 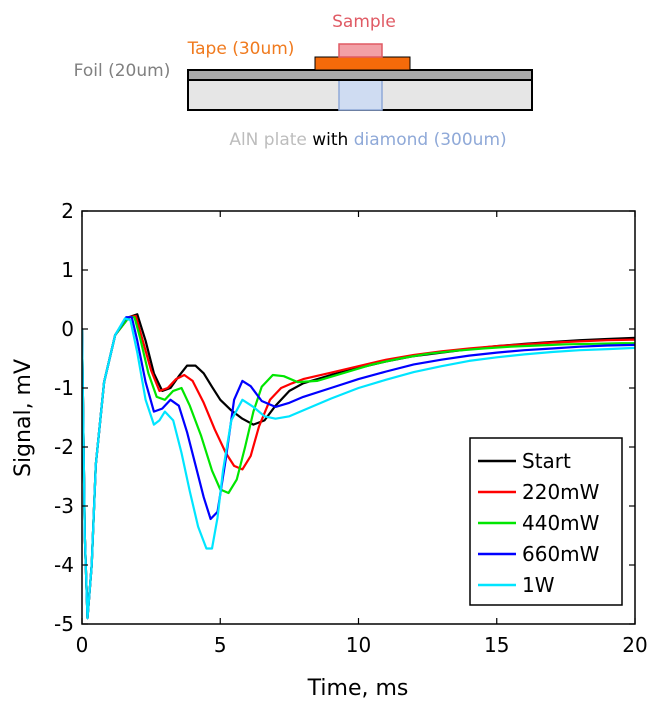 What do you see at coordinates (561, 554) in the screenshot?
I see `legend-entry: 660mW` at bounding box center [561, 554].